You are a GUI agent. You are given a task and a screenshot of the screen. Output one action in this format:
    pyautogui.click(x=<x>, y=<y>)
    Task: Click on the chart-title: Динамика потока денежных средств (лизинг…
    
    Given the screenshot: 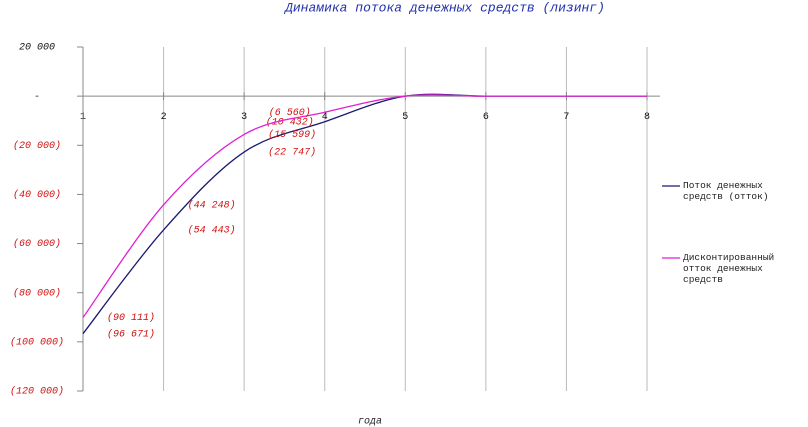 What is the action you would take?
    pyautogui.click(x=444, y=7)
    